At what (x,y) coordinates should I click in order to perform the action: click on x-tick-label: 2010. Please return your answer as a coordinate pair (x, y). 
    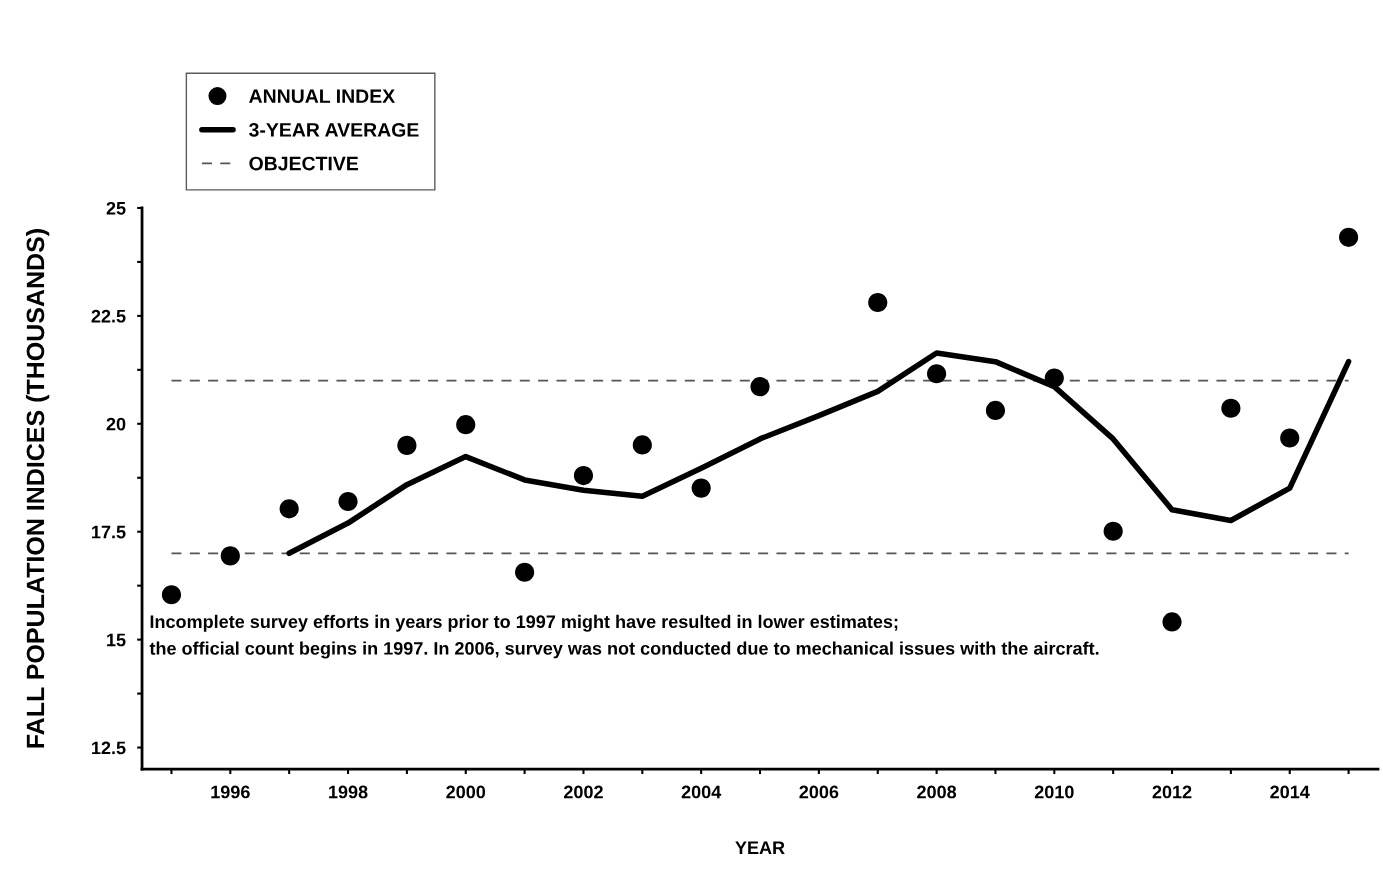
    Looking at the image, I should click on (1054, 792).